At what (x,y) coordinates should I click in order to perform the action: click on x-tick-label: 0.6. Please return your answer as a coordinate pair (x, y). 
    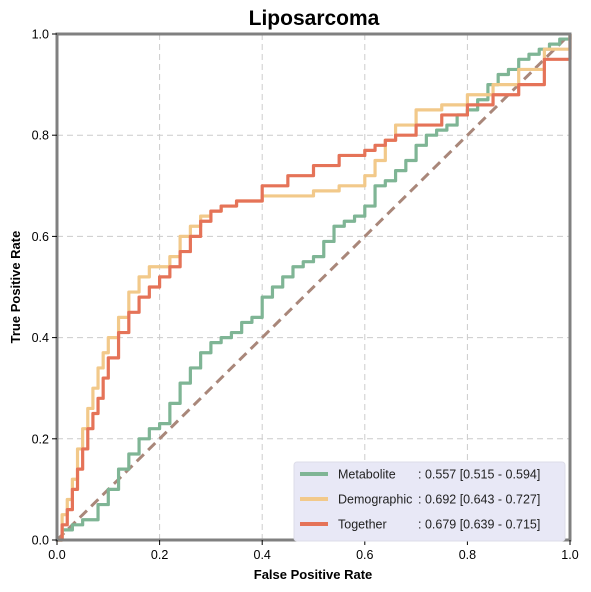
    Looking at the image, I should click on (364, 555).